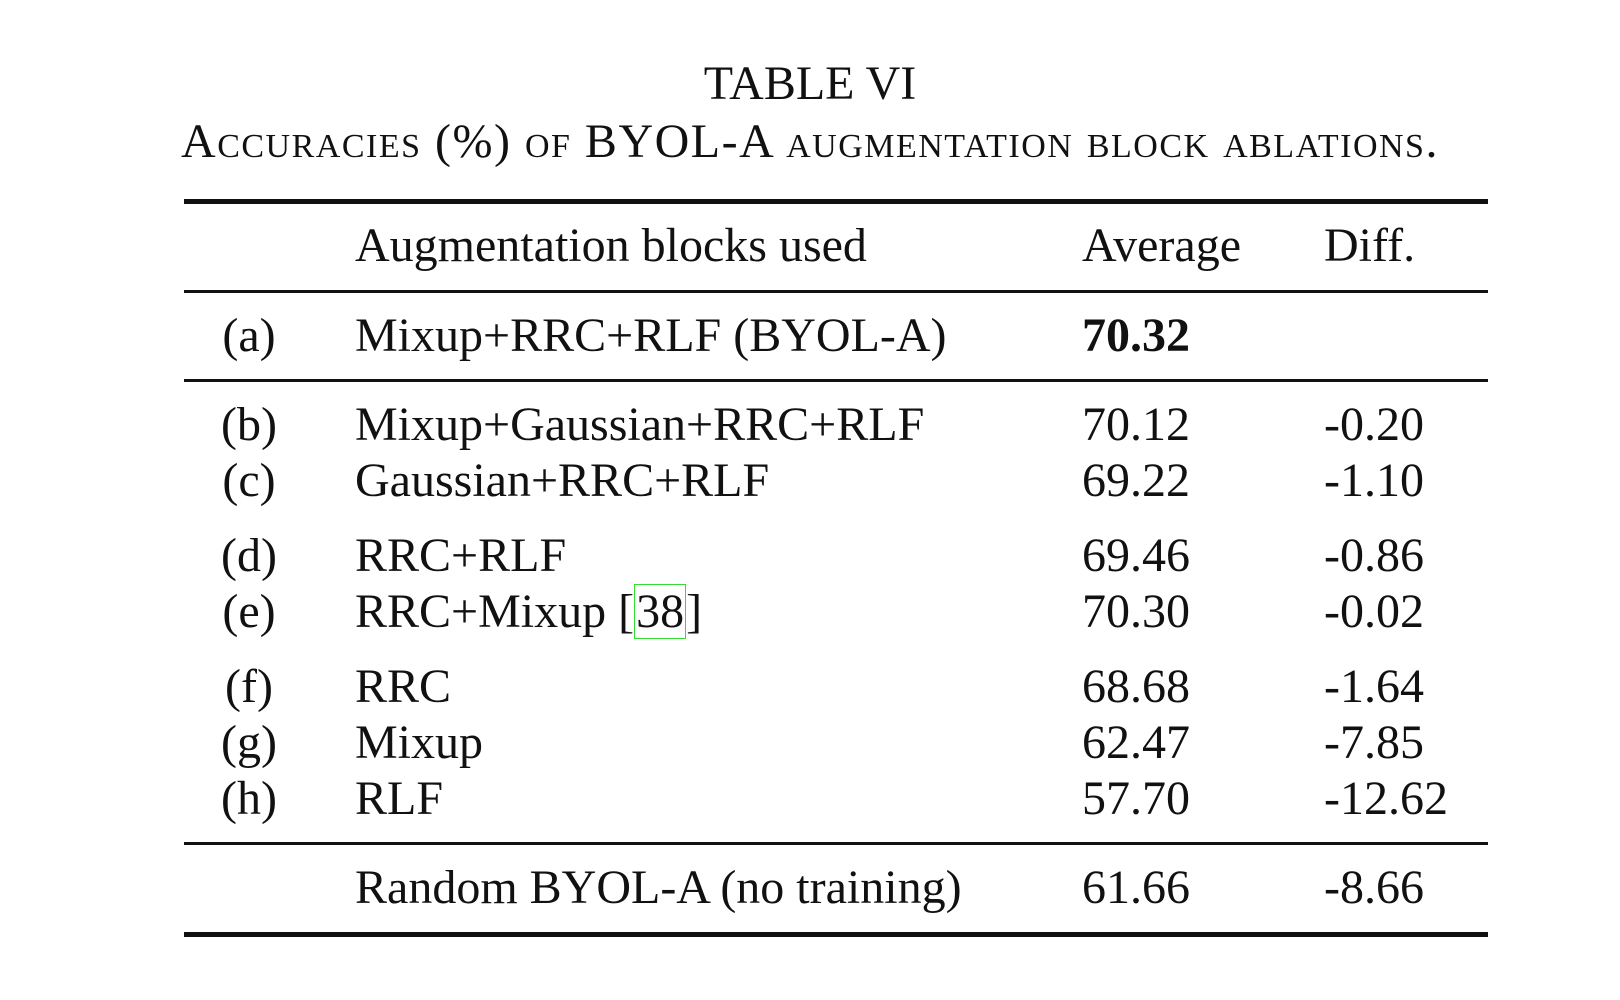 Image resolution: width=1620 pixels, height=1000 pixels. What do you see at coordinates (1136, 480) in the screenshot?
I see `row-average: 69.22` at bounding box center [1136, 480].